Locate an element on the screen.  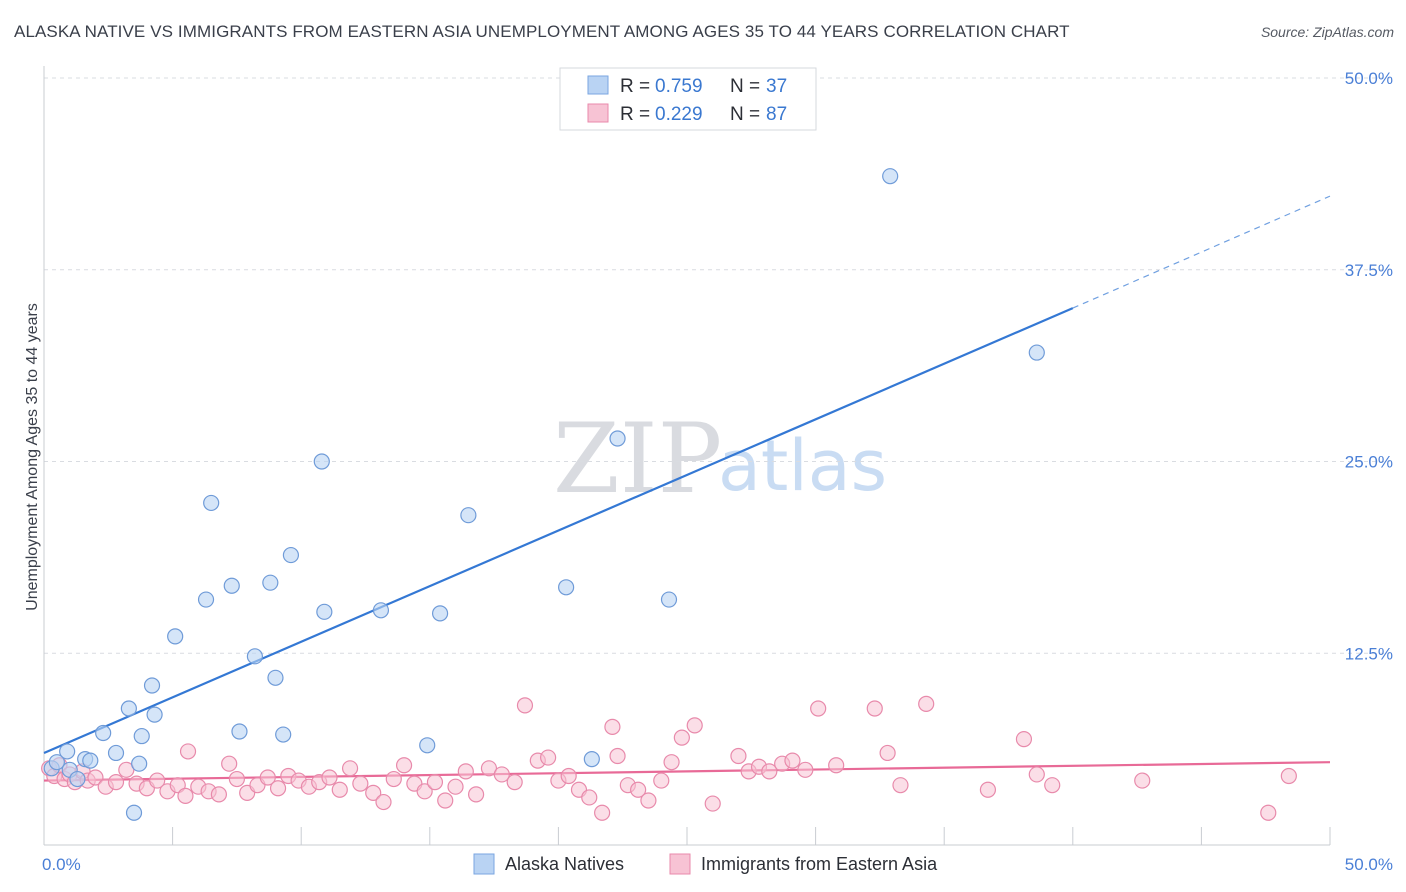
y-tick-label: 50.0% is located at coordinates (1369, 78).